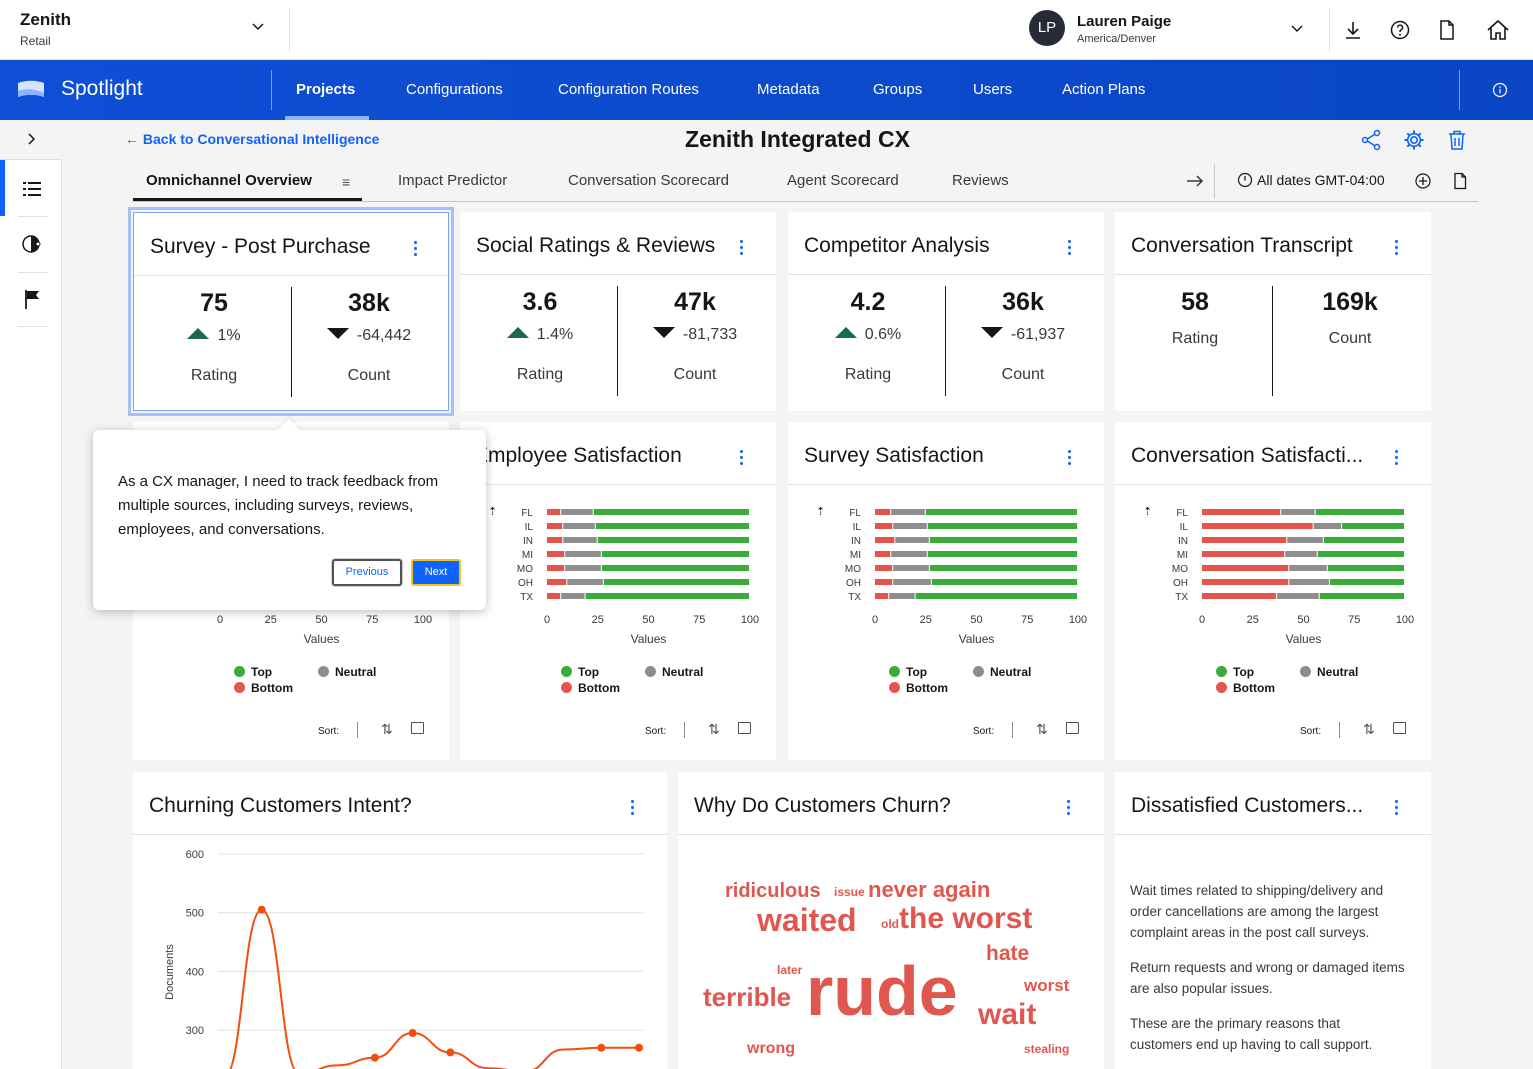  I want to click on word-cloud-term: the worst, so click(966, 918).